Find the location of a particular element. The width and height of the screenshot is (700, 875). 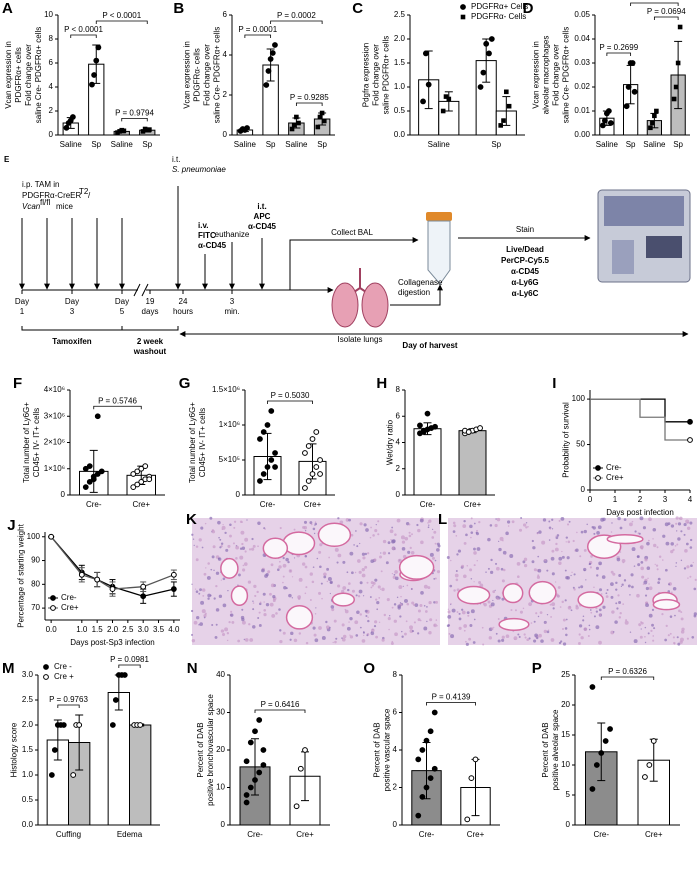

diagram-label: Vcan is located at coordinates (31, 206).